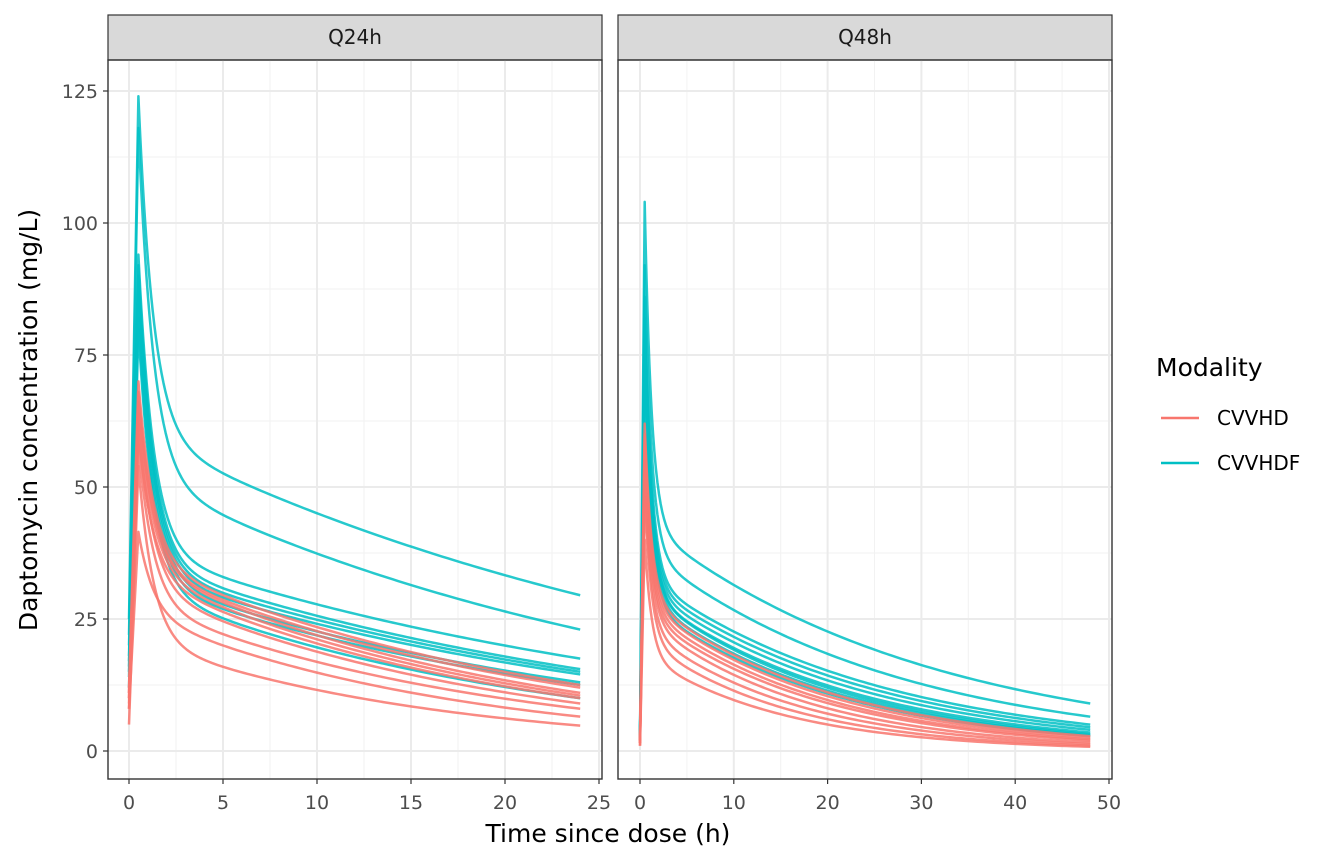  What do you see at coordinates (1253, 418) in the screenshot?
I see `legend-label-cvvhd: CVVHD` at bounding box center [1253, 418].